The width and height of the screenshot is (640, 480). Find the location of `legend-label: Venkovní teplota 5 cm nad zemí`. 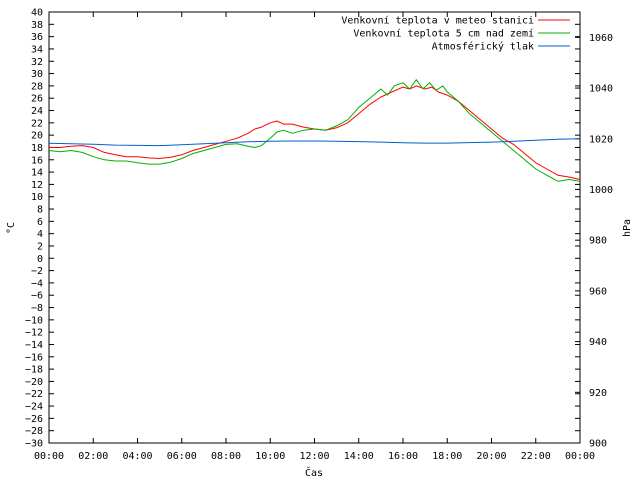

legend-label: Venkovní teplota 5 cm nad zemí is located at coordinates (443, 34).